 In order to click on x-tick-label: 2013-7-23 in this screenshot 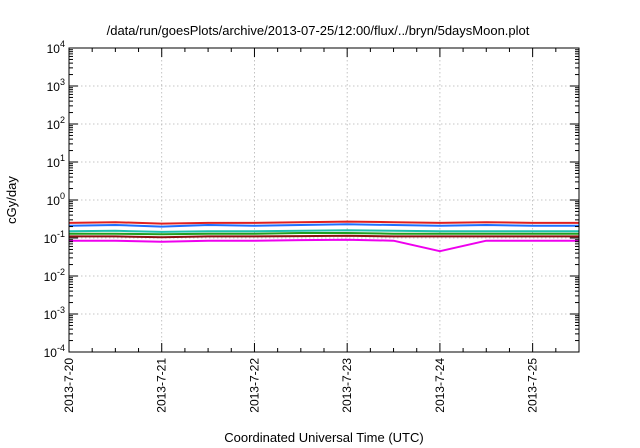, I will do `click(347, 385)`.